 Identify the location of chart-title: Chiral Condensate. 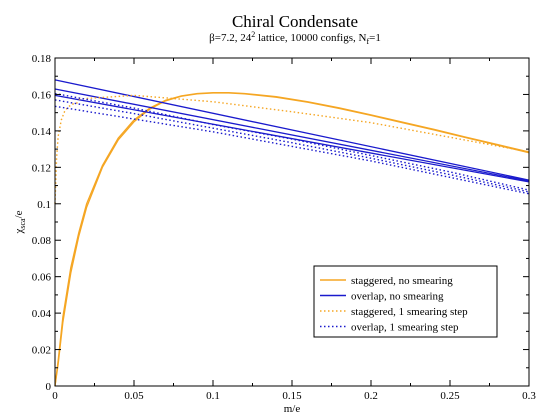
(295, 21).